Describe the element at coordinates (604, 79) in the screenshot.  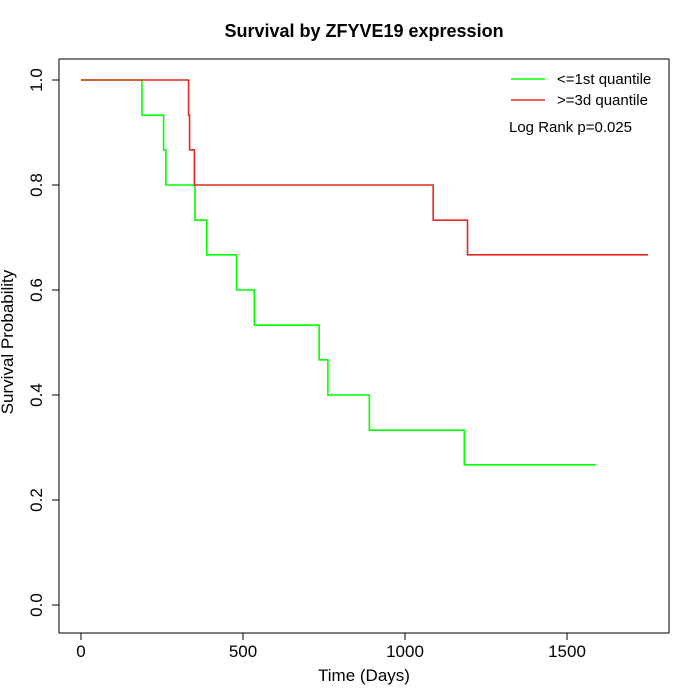
I see `legend-label-1: <=1st quantile` at that location.